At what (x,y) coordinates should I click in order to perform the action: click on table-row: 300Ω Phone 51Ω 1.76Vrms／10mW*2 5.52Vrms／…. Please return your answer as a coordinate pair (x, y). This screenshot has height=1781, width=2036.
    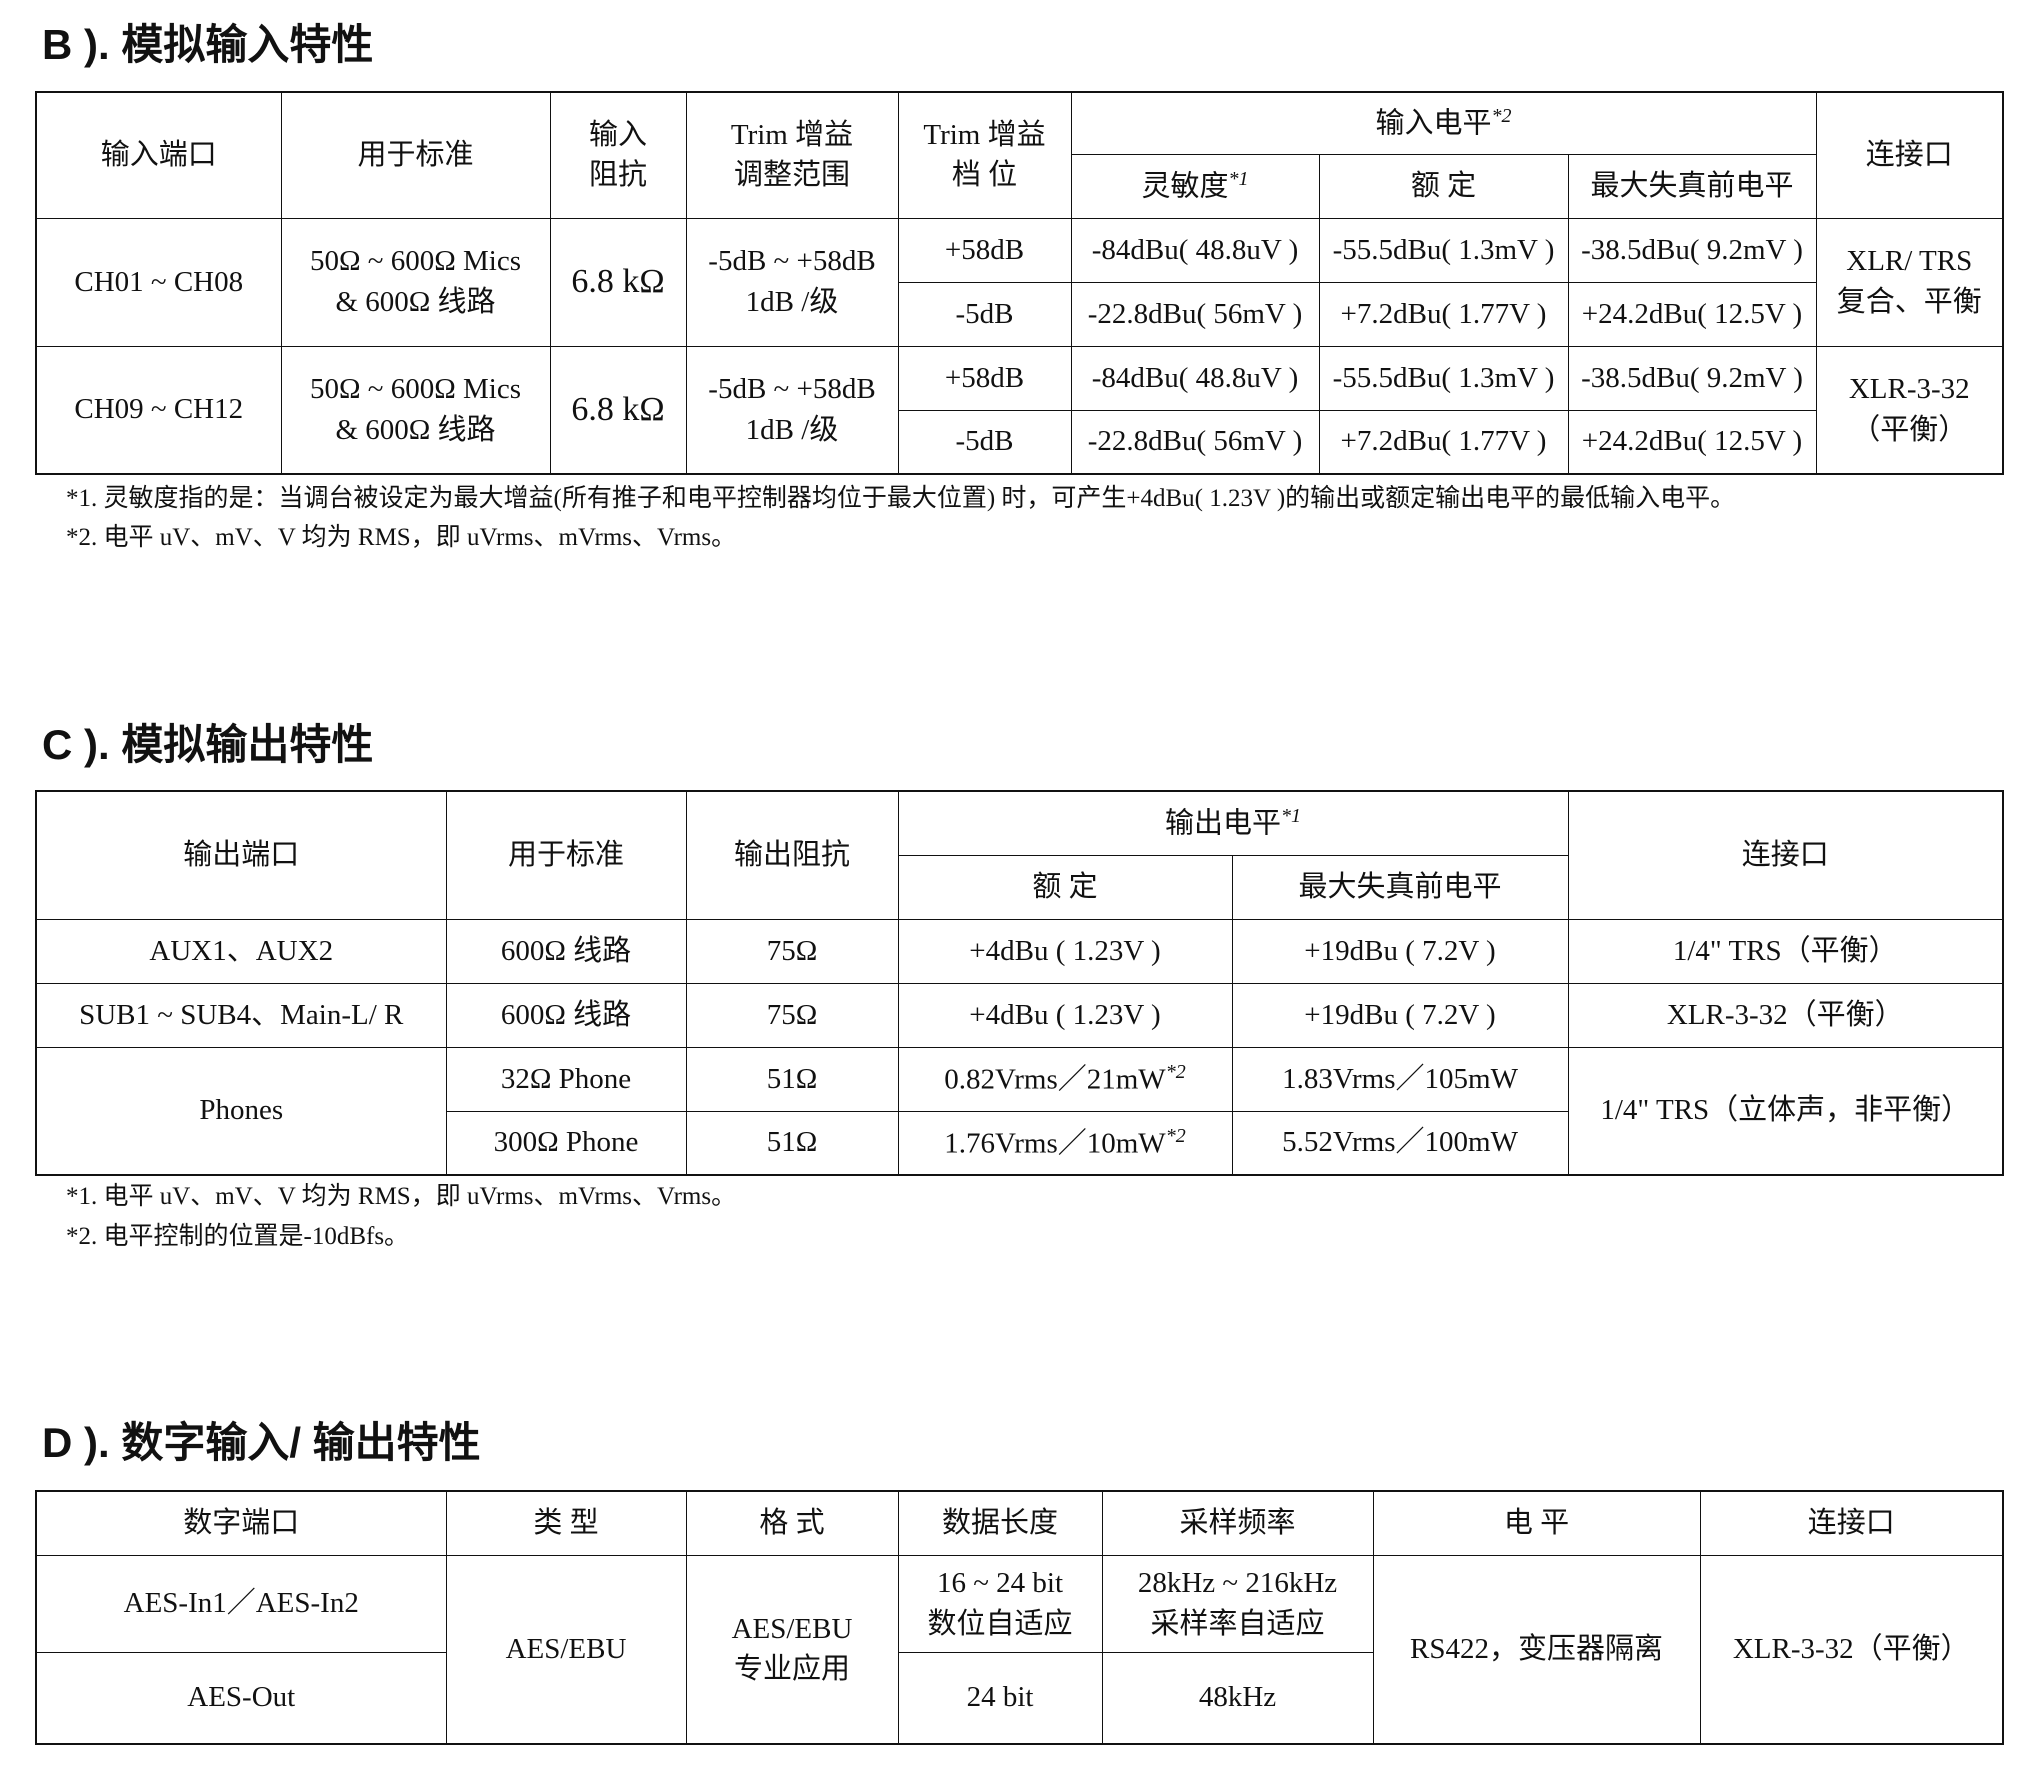
    Looking at the image, I should click on (1019, 1143).